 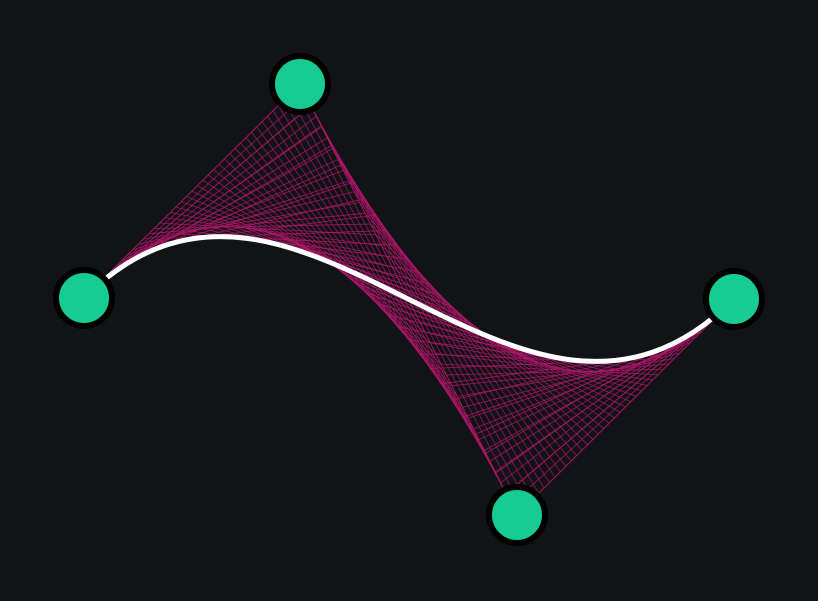 What do you see at coordinates (734, 299) in the screenshot?
I see `control-point-end` at bounding box center [734, 299].